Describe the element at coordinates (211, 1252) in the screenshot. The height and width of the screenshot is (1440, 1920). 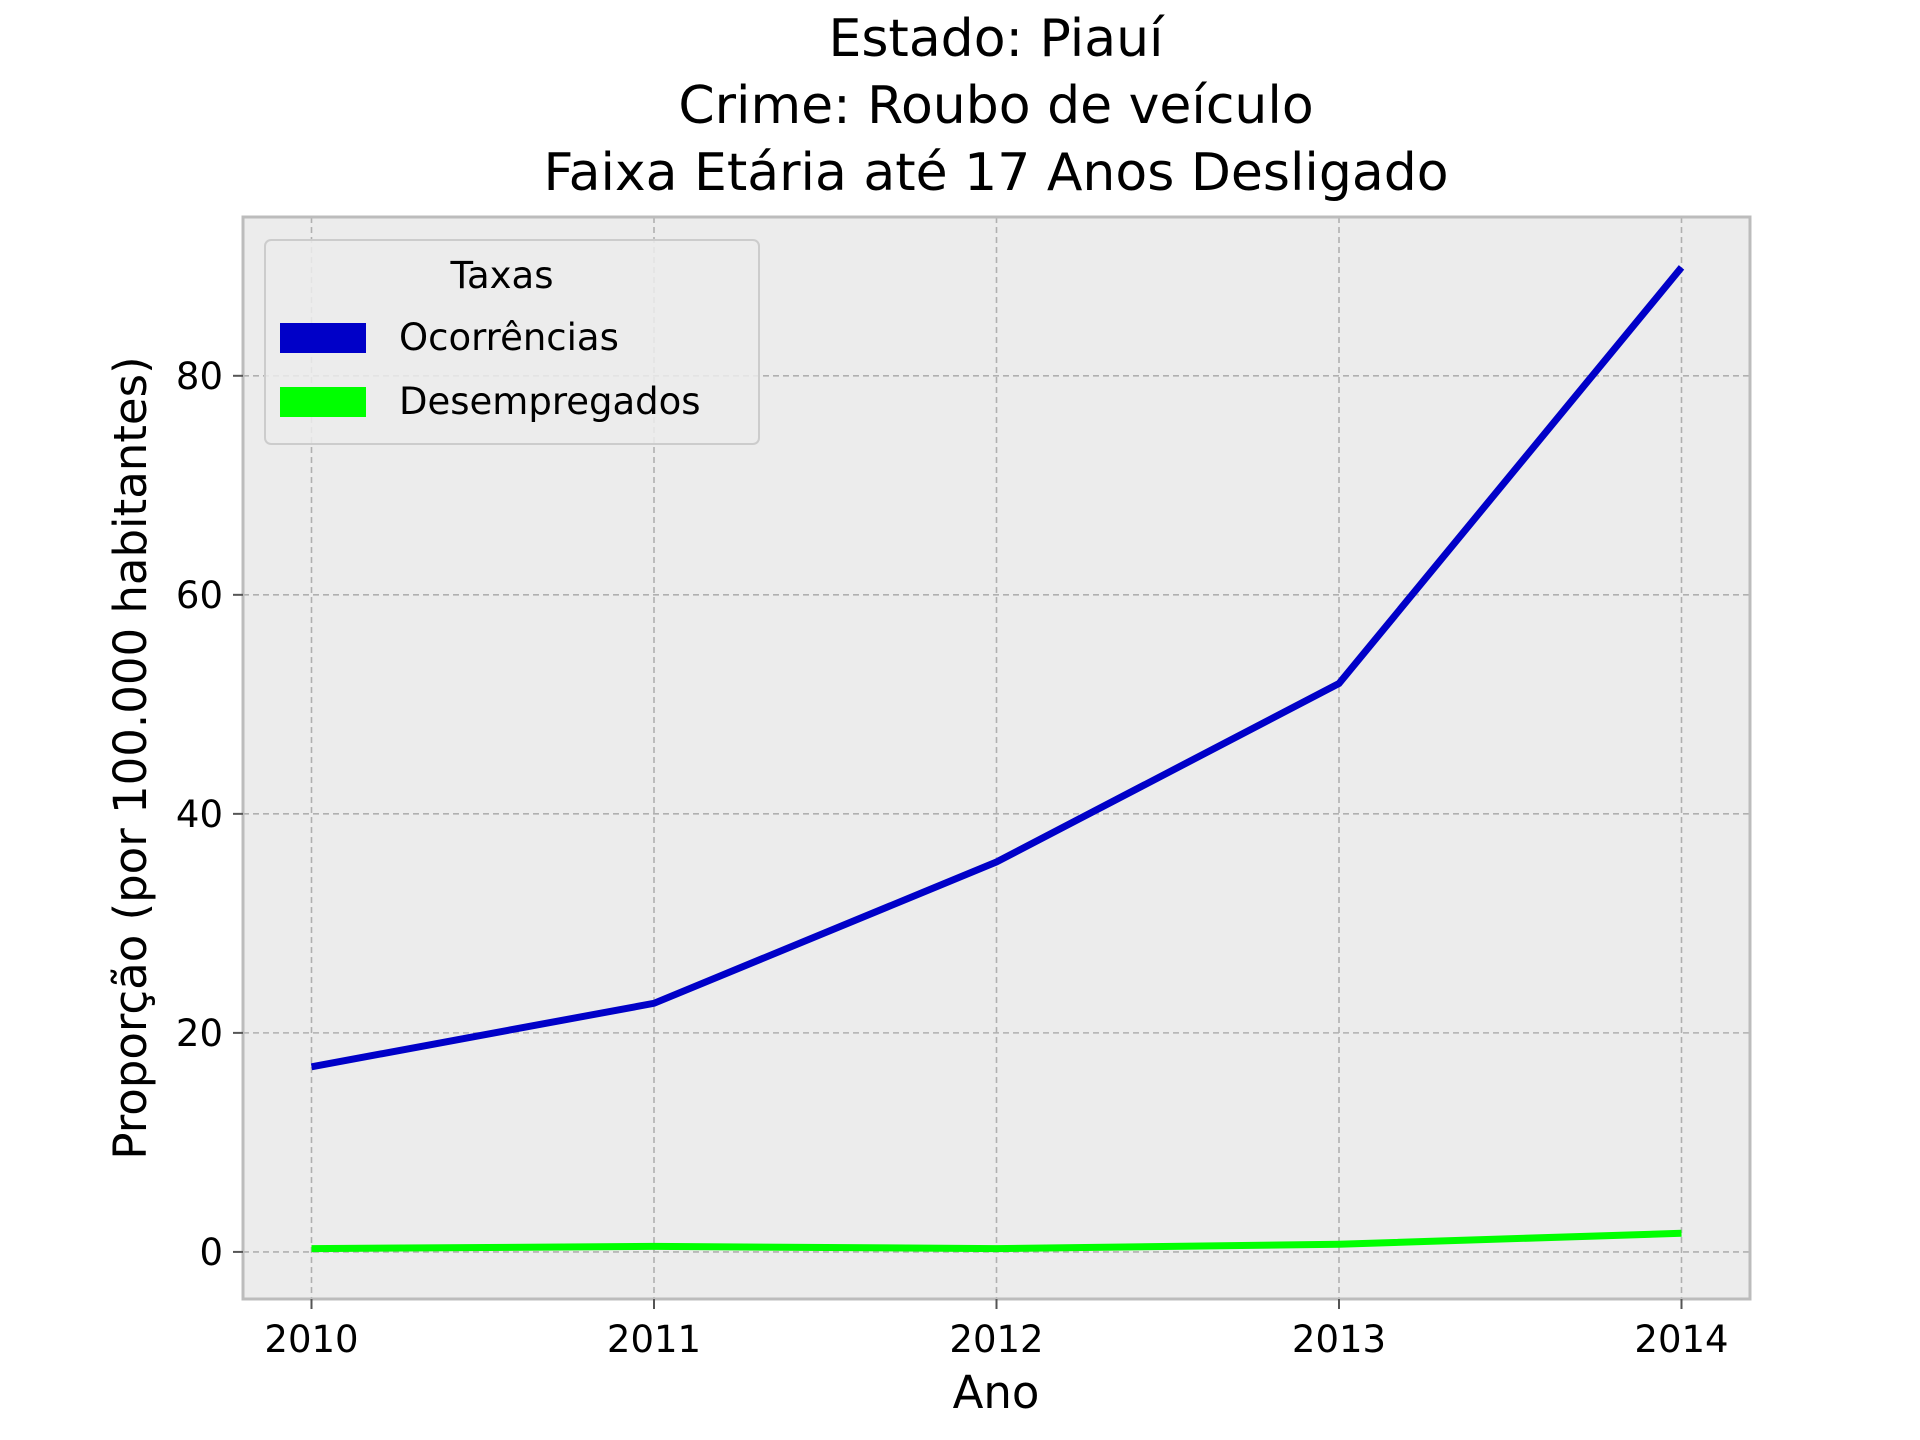
I see `y-tick-label-0: 0` at that location.